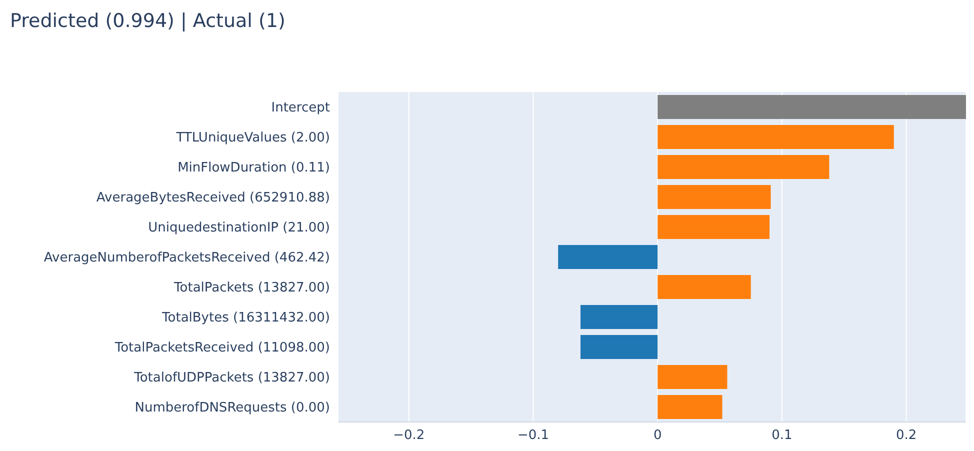 The image size is (974, 451). I want to click on y-tick-label: TotalPacketsReceived (11098.00), so click(222, 348).